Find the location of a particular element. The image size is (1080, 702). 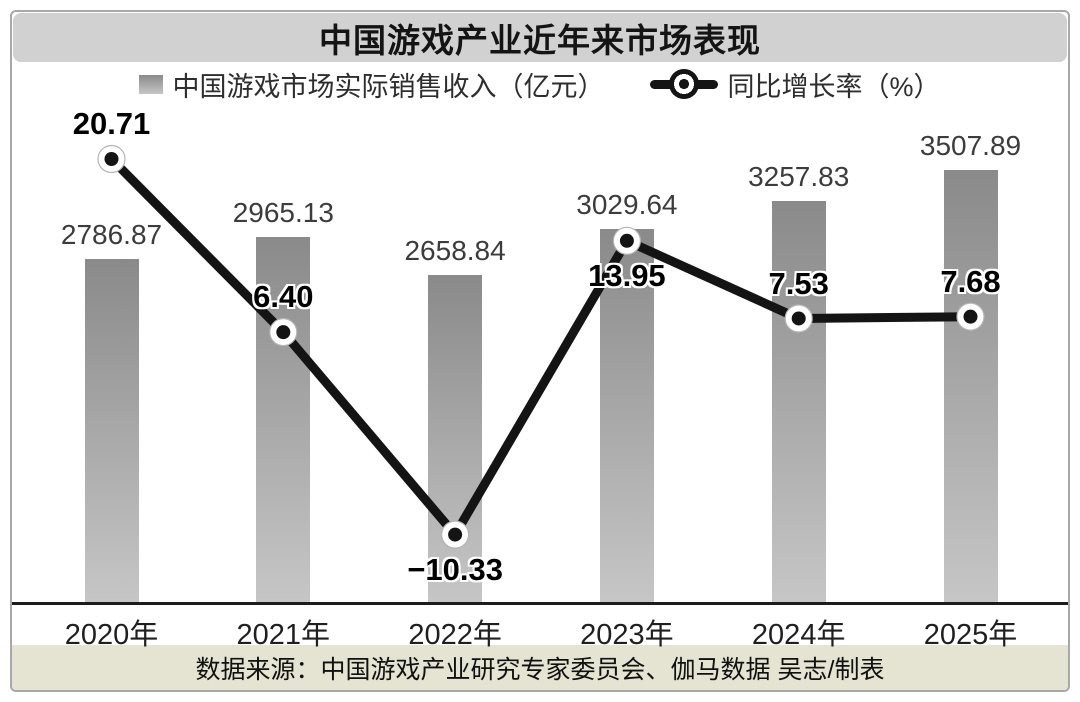

source-text: 数据来源：中国游戏产业研究专家委员会、伽马数据 吴志/制表 is located at coordinates (540, 669).